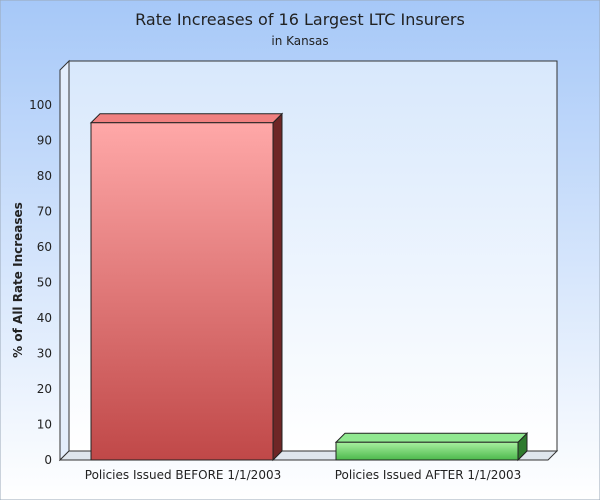 The height and width of the screenshot is (500, 600). Describe the element at coordinates (44, 212) in the screenshot. I see `y-tick-label: 70` at that location.